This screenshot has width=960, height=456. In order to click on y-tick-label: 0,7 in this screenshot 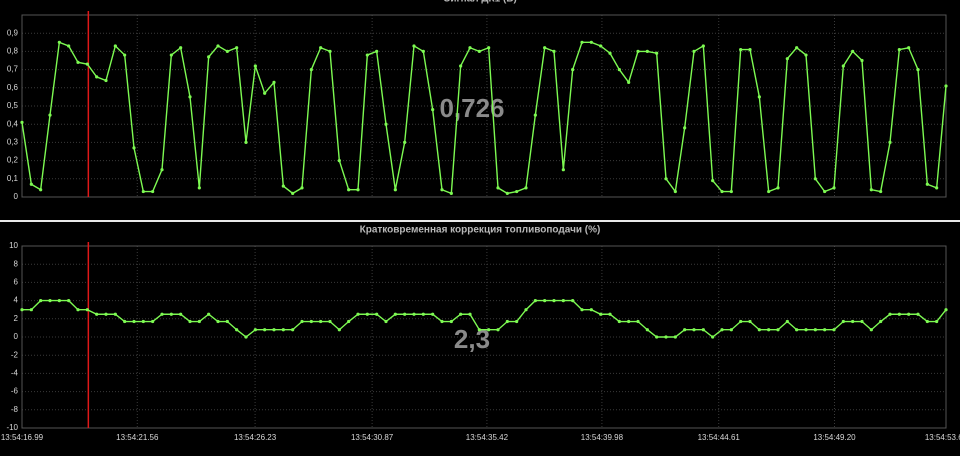, I will do `click(13, 69)`.